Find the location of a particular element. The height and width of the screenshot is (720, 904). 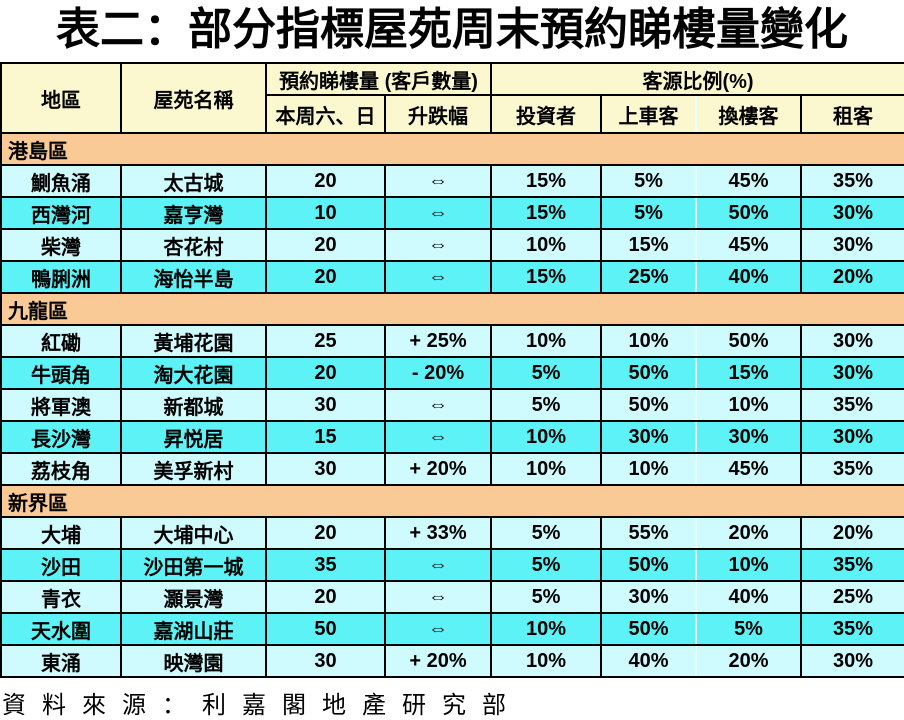

cell-estate: 美孚新村 is located at coordinates (193, 469).